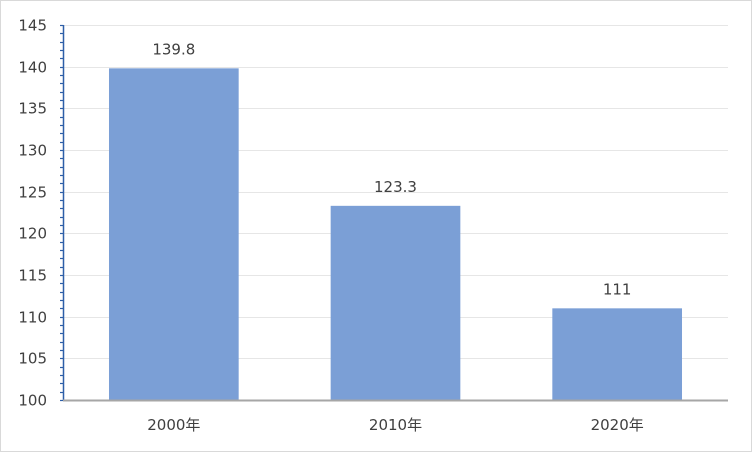 Image resolution: width=752 pixels, height=452 pixels. What do you see at coordinates (395, 187) in the screenshot?
I see `data-label: 123.3` at bounding box center [395, 187].